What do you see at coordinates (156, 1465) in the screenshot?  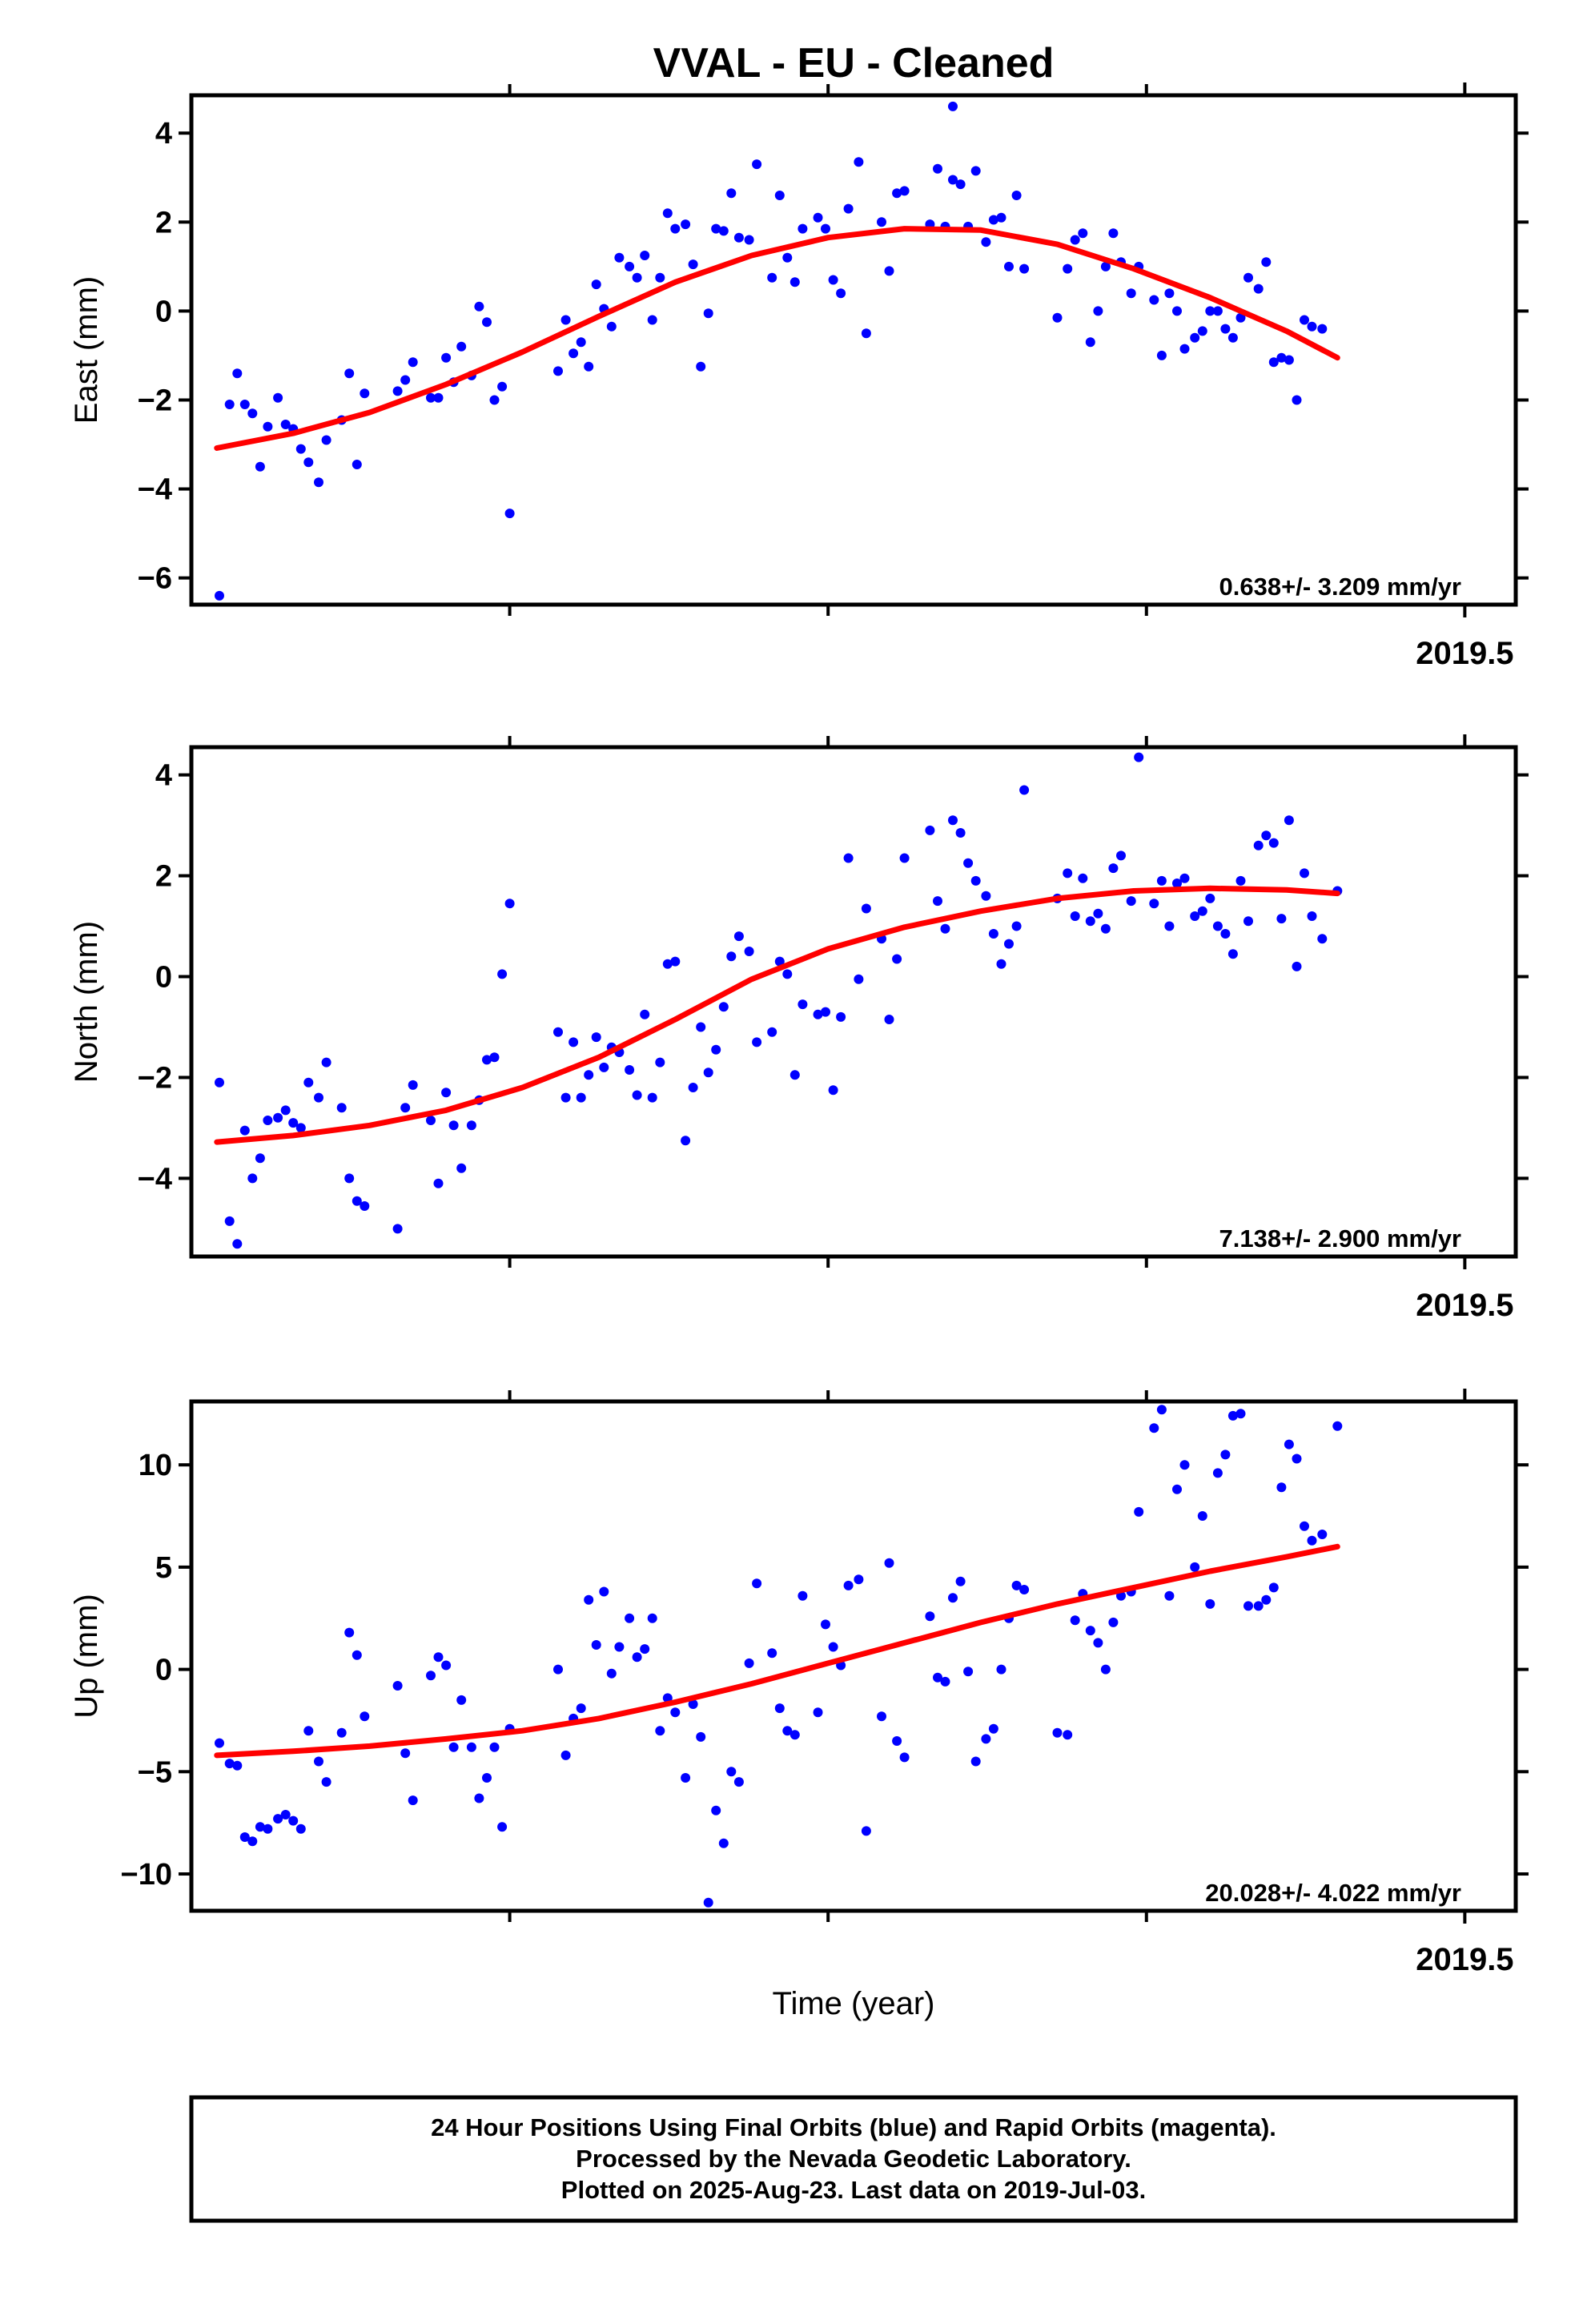 I see `up-y-tick-label: 10` at bounding box center [156, 1465].